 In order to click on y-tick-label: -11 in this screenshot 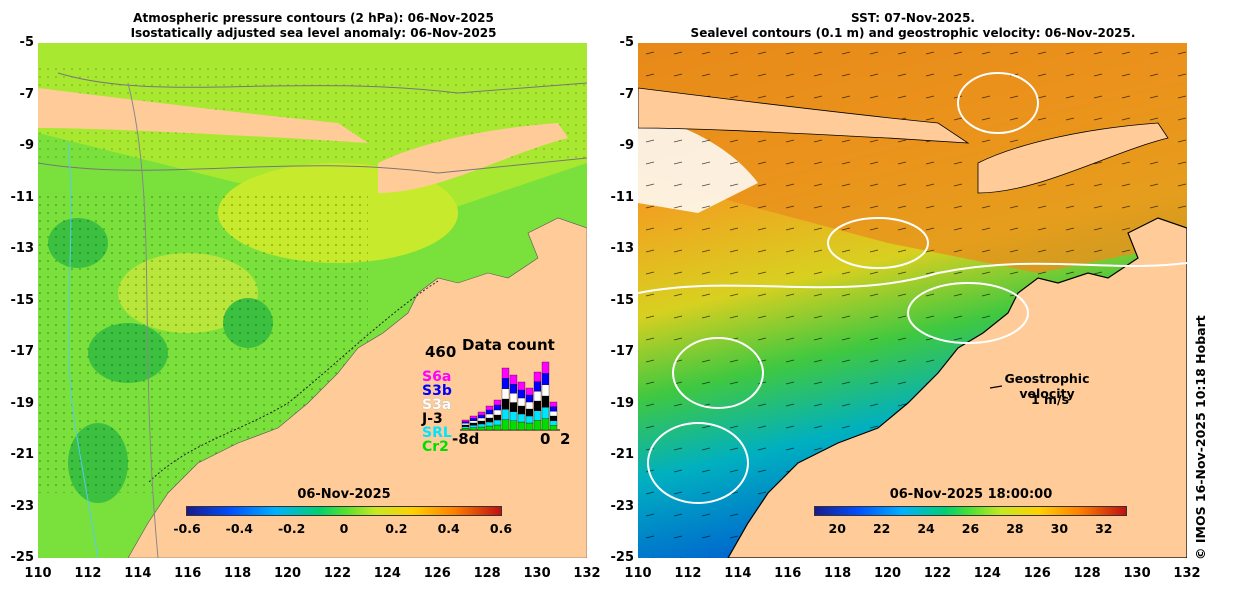, I will do `click(622, 197)`.